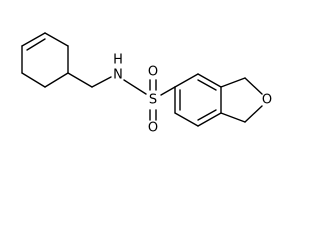 The width and height of the screenshot is (320, 240). What do you see at coordinates (118, 75) in the screenshot?
I see `atom-label: N` at bounding box center [118, 75].